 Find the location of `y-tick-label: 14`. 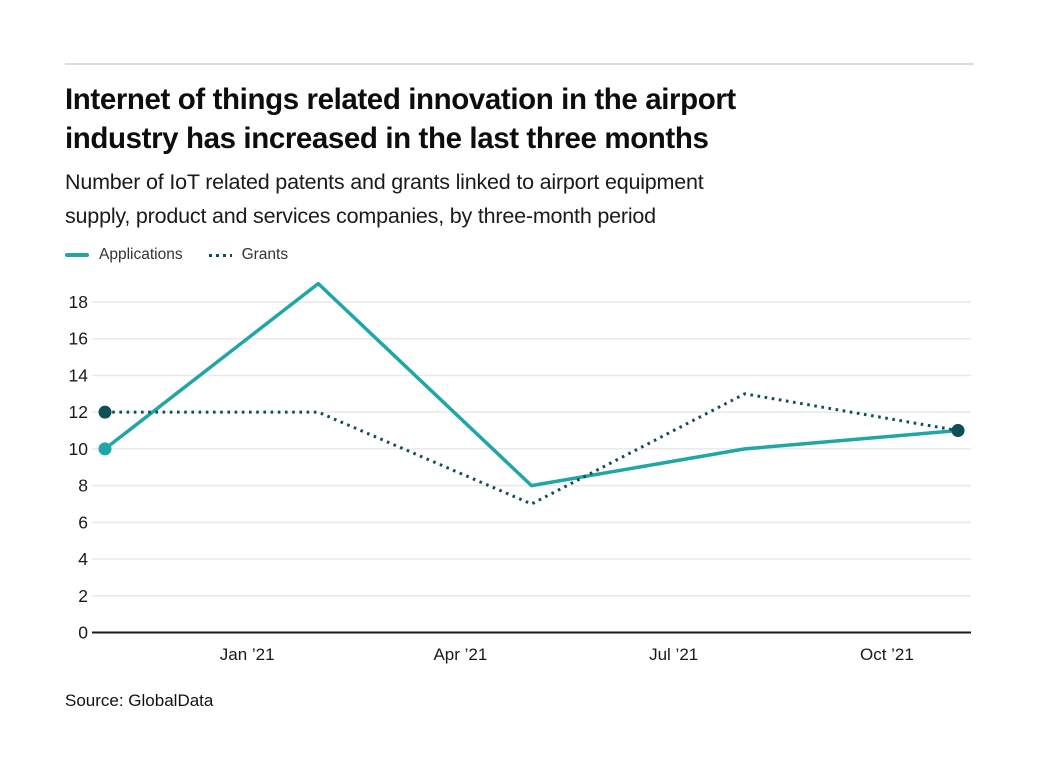

y-tick-label: 14 is located at coordinates (79, 375).